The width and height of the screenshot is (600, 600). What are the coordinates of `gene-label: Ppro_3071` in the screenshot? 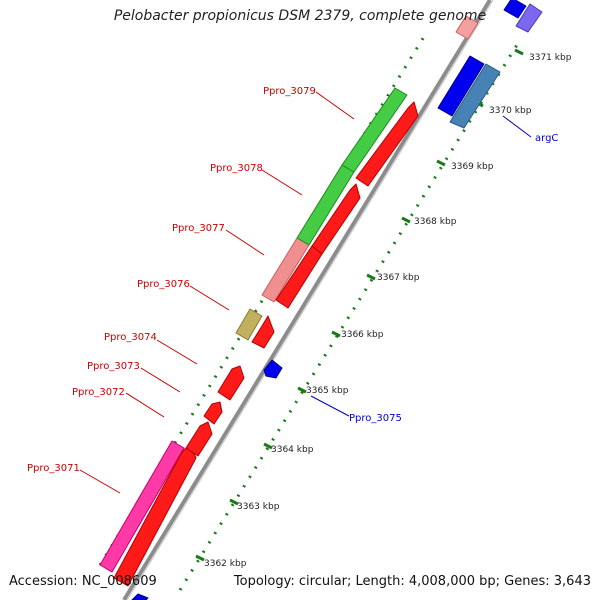 It's located at (53, 468).